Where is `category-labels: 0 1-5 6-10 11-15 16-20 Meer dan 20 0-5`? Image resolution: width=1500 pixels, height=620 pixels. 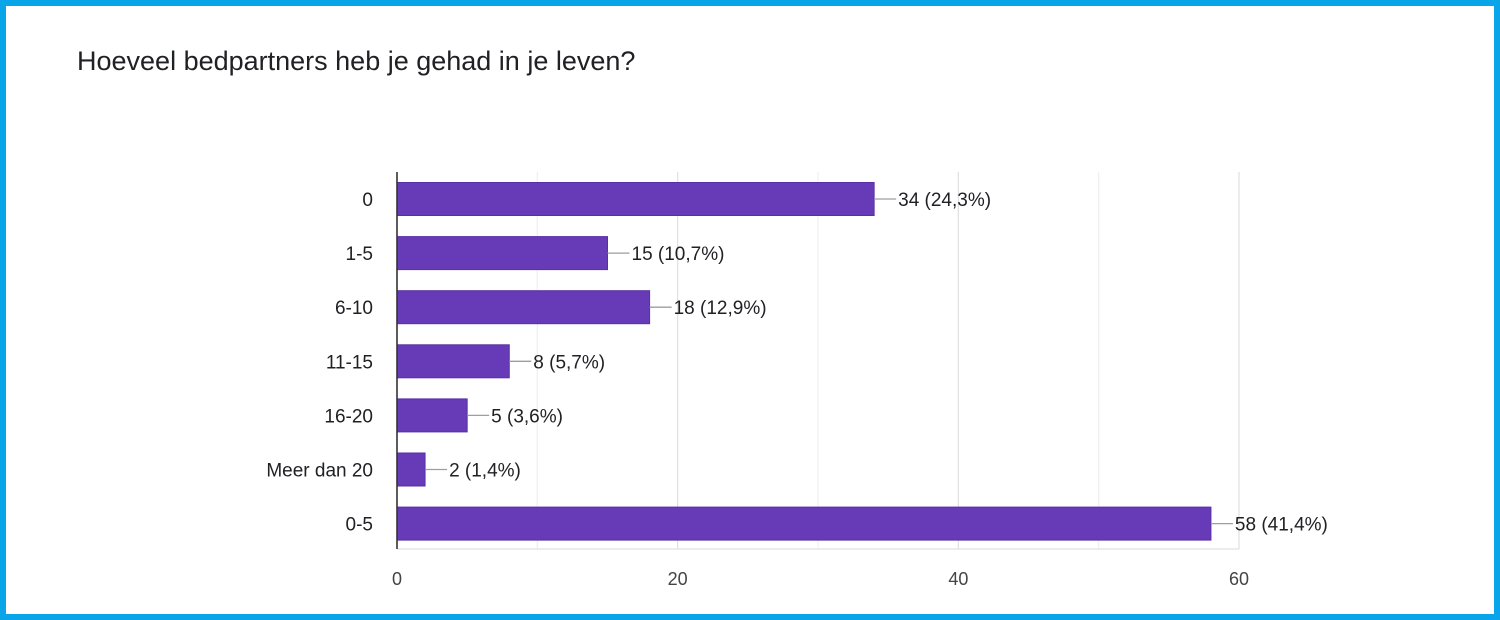 category-labels: 0 1-5 6-10 11-15 16-20 Meer dan 20 0-5 is located at coordinates (319, 363).